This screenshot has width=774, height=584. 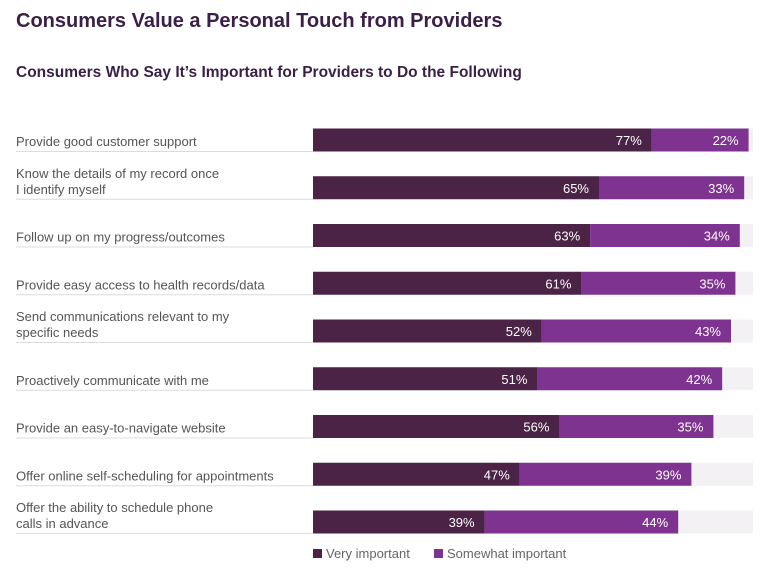 What do you see at coordinates (536, 427) in the screenshot?
I see `data-label: 56%` at bounding box center [536, 427].